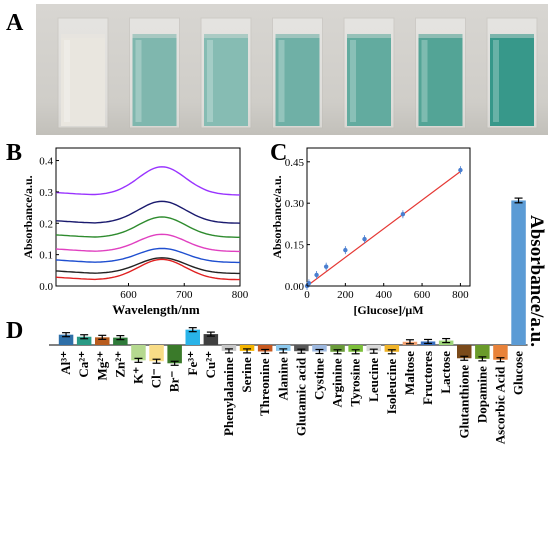  Describe the element at coordinates (46, 162) in the screenshot. I see `y-tick-label: 0.4` at that location.